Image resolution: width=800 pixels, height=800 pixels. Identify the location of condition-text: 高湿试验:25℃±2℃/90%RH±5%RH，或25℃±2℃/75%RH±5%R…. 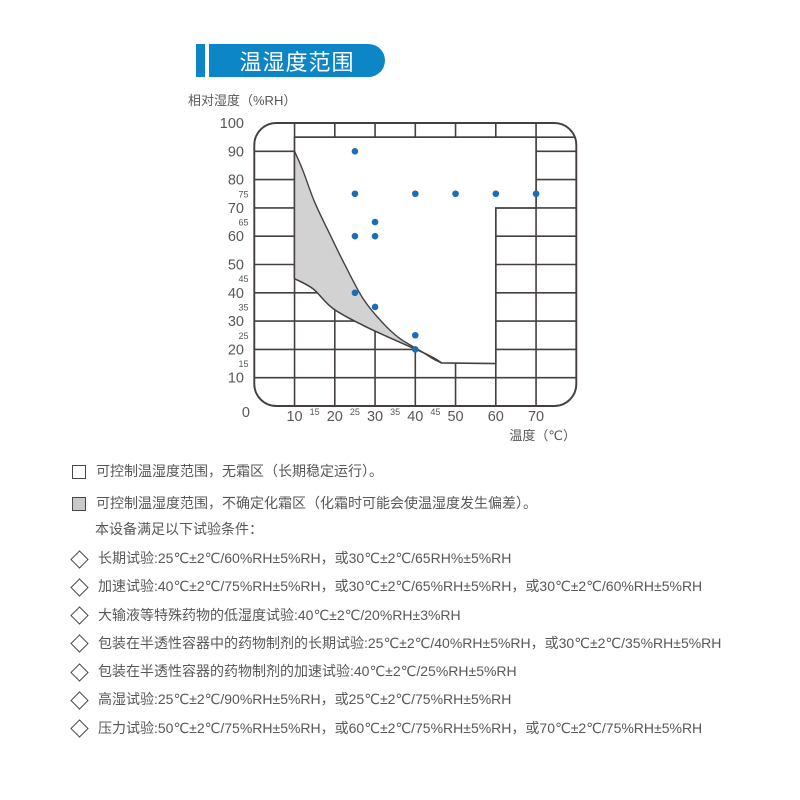
(305, 699).